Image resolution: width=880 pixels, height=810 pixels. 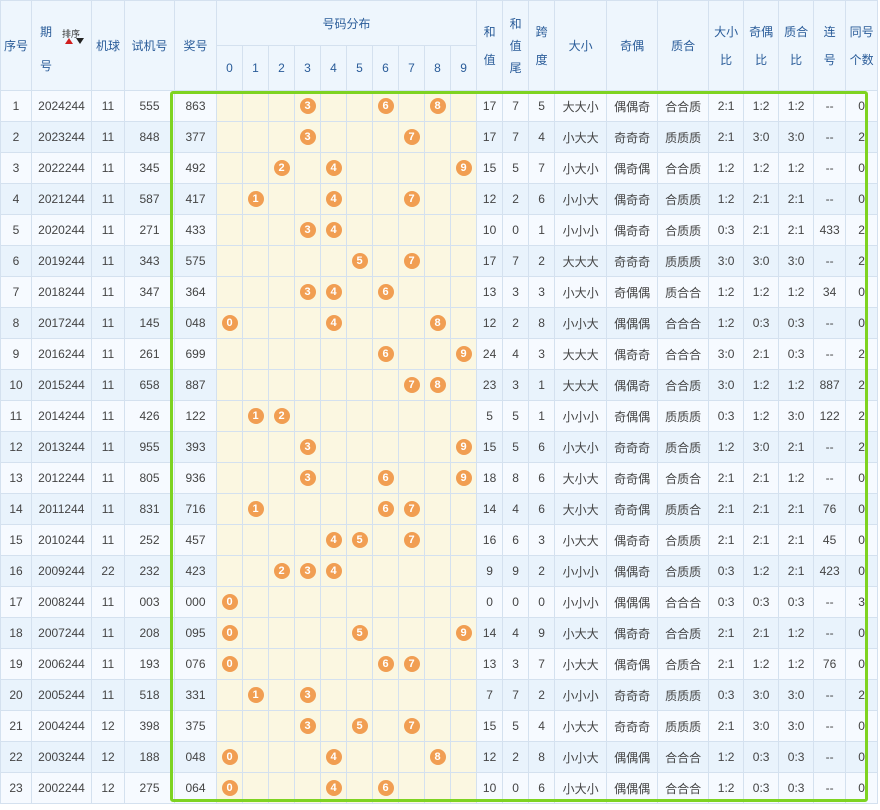 I want to click on cell-oe-ratio: 2:1, so click(x=761, y=354).